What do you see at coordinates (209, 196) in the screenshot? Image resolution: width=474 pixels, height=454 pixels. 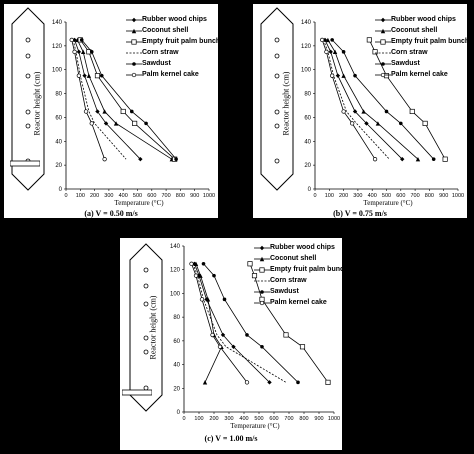 I see `x-tick-label: 1000` at bounding box center [209, 196].